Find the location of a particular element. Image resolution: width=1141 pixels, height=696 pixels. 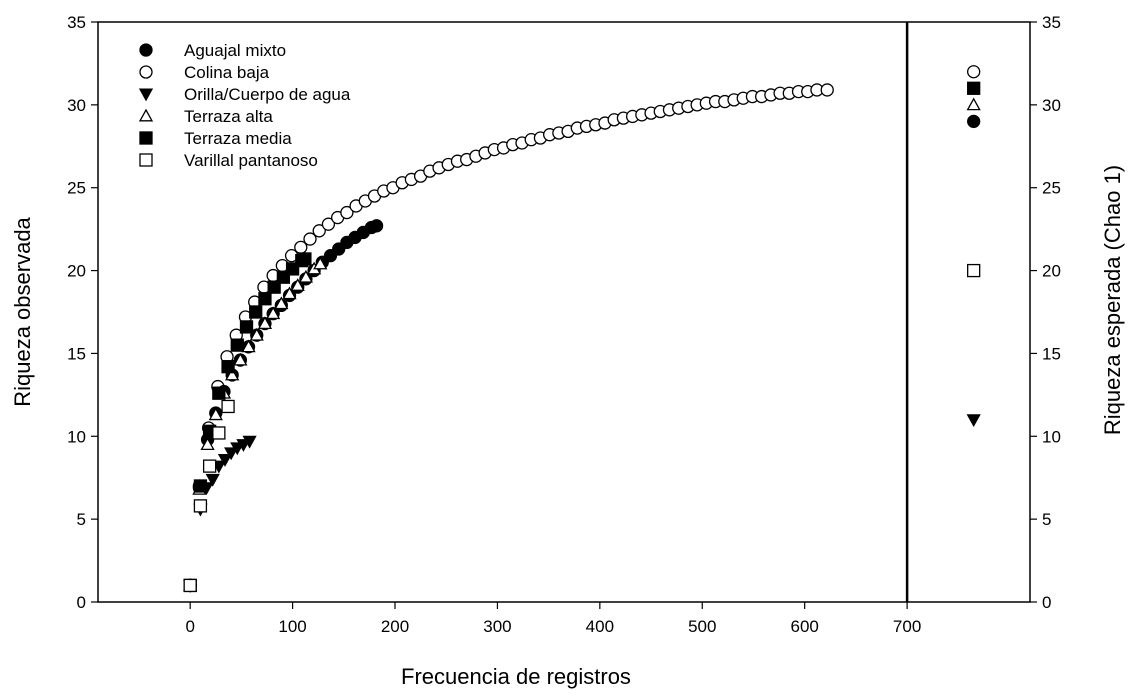

x-tick-label: 300 is located at coordinates (497, 626).